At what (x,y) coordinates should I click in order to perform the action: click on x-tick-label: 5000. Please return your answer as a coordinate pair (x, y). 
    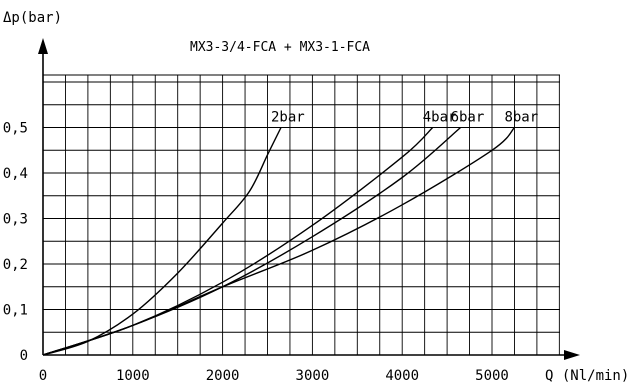
    Looking at the image, I should click on (492, 376).